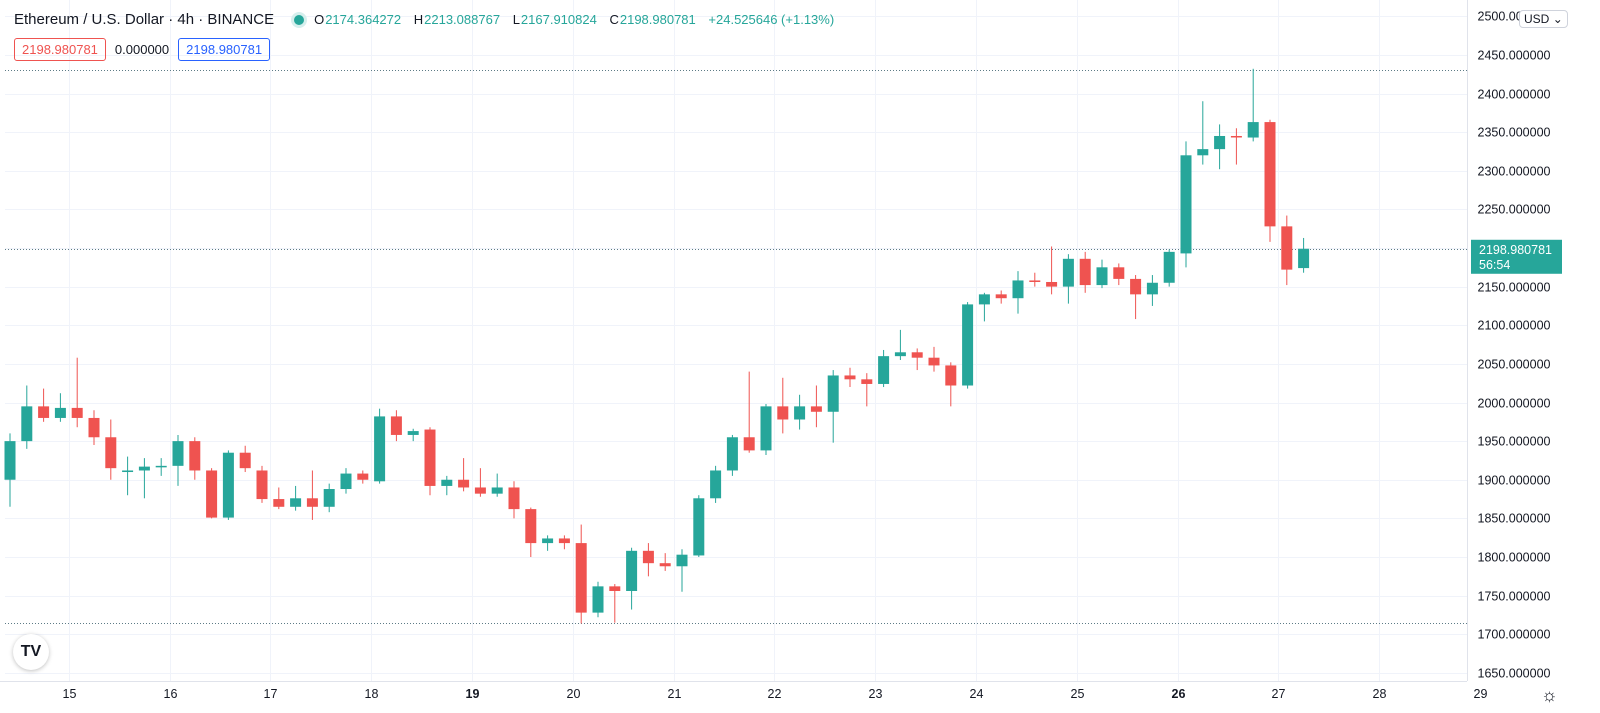  Describe the element at coordinates (70, 694) in the screenshot. I see `time-tick-label: 15` at that location.